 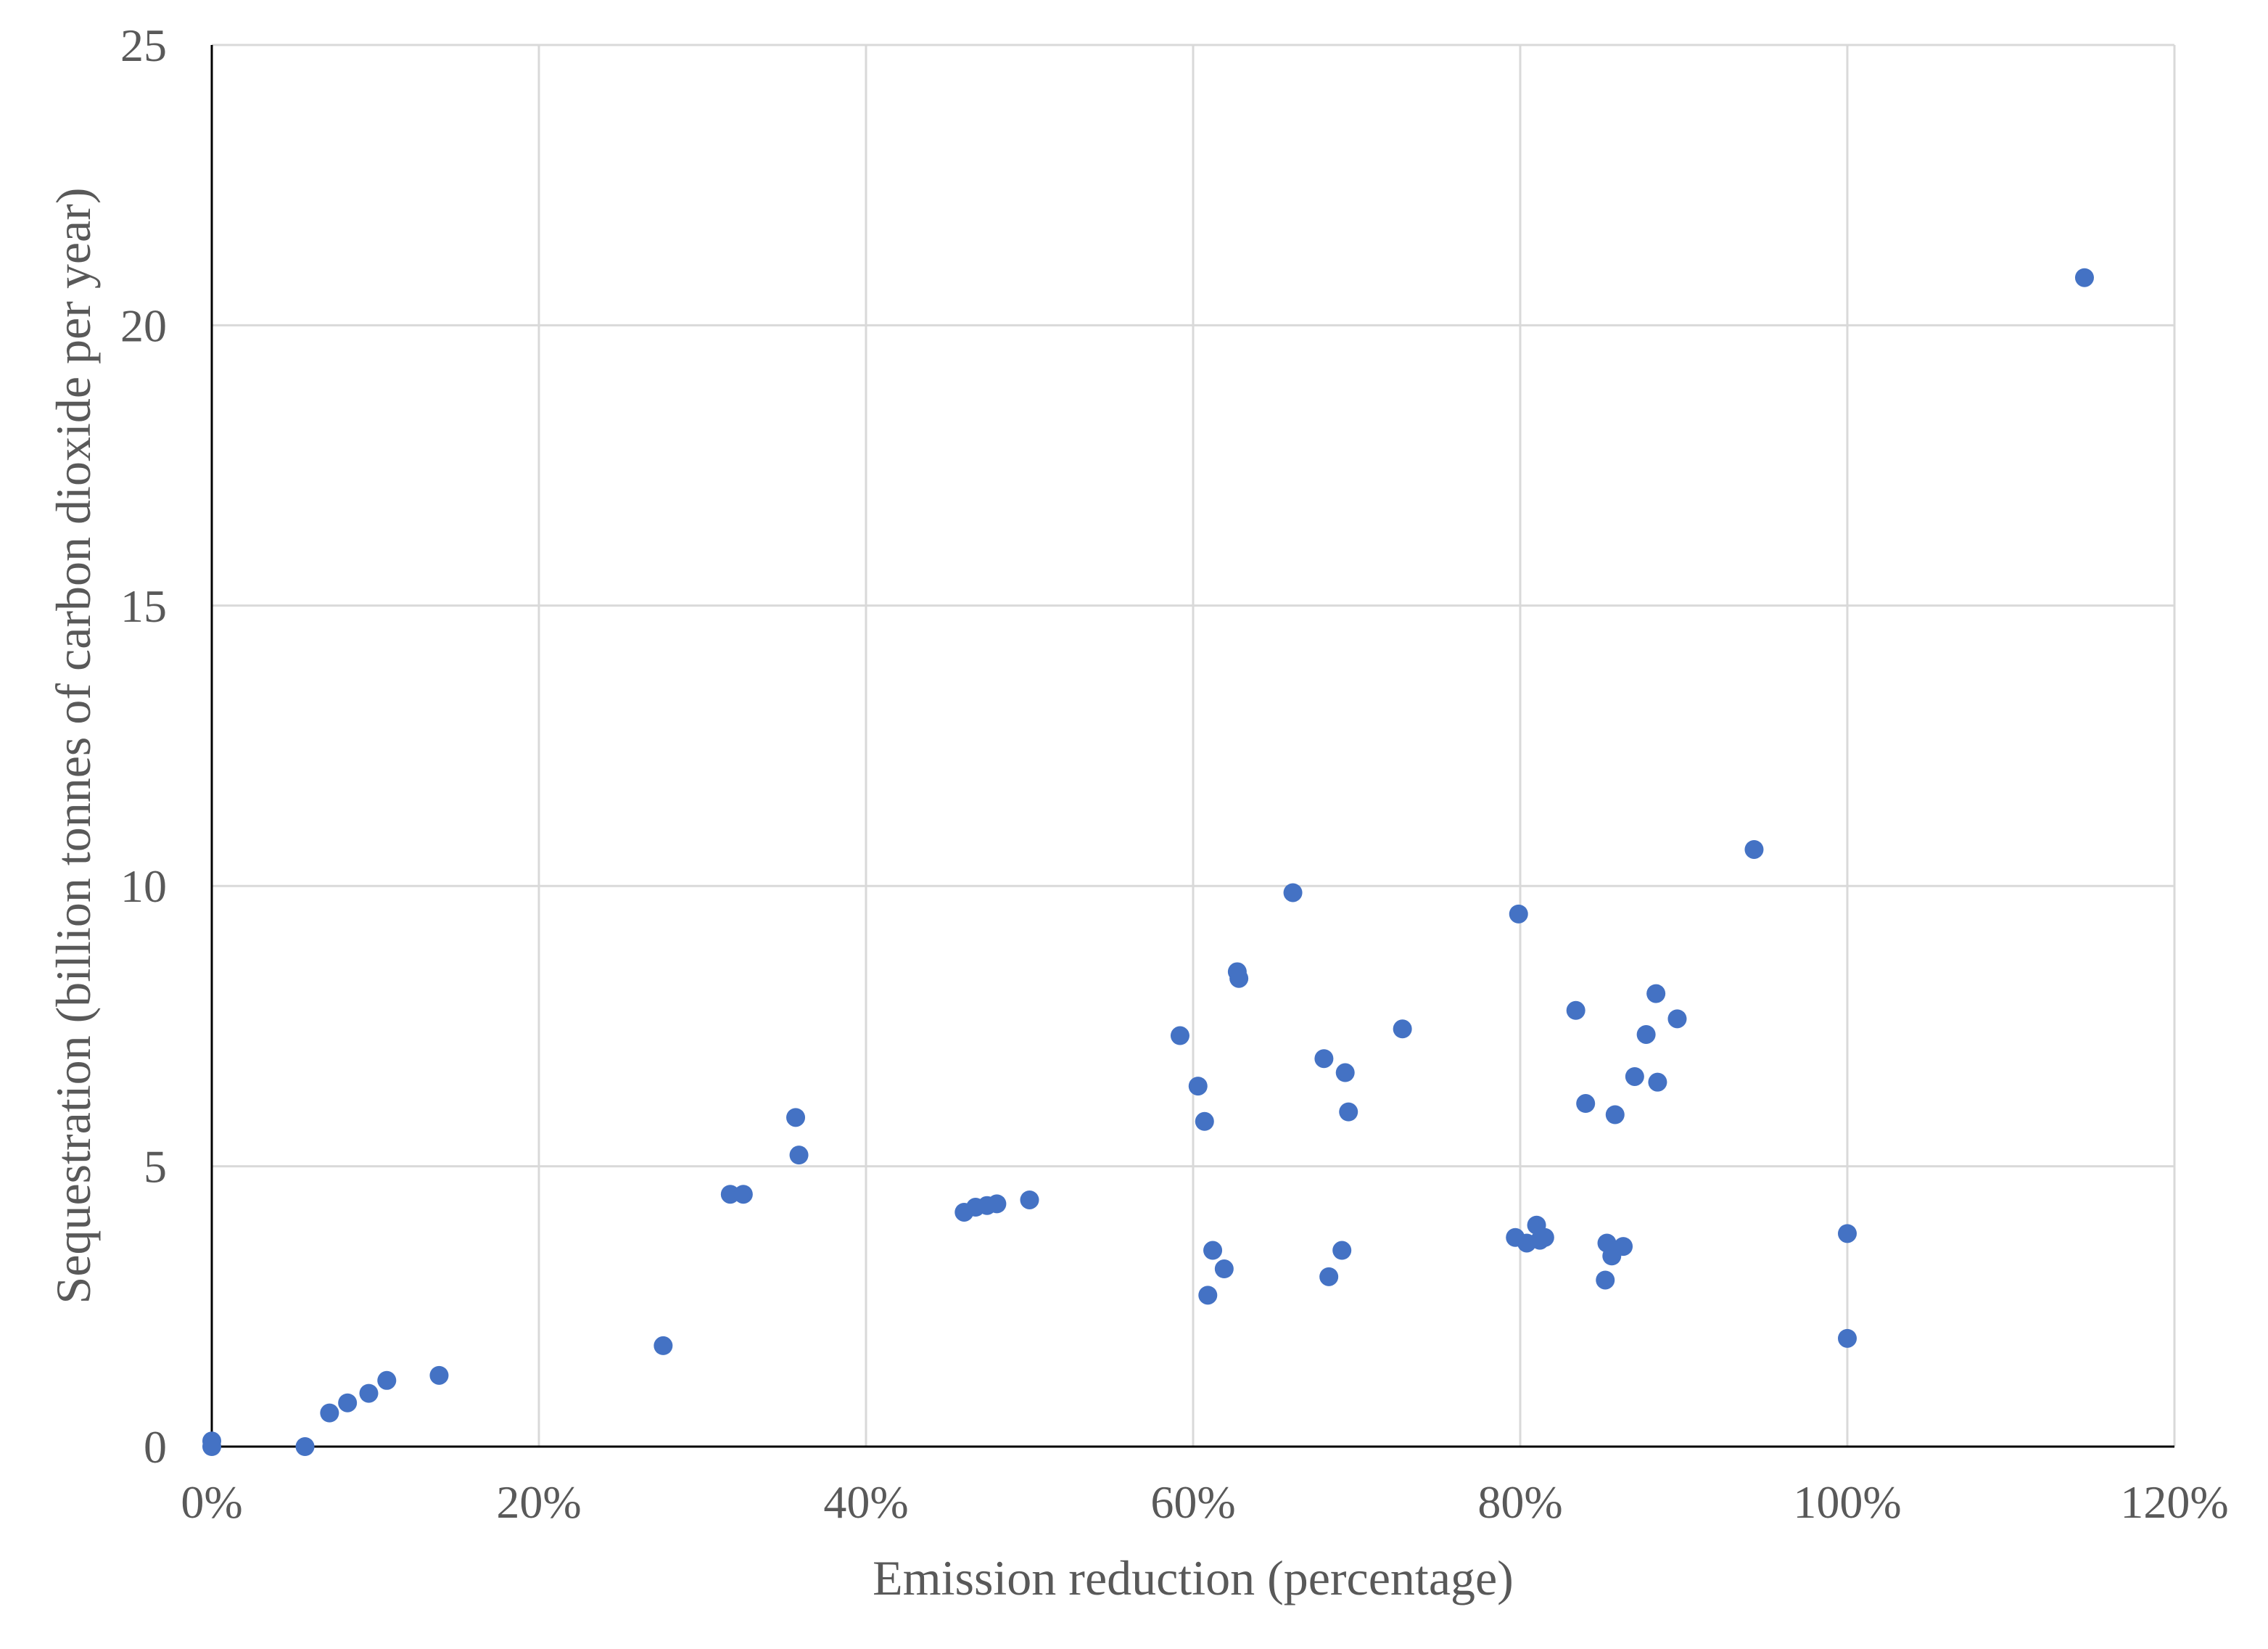 I want to click on x-tick-label: 100%, so click(x=1847, y=1502).